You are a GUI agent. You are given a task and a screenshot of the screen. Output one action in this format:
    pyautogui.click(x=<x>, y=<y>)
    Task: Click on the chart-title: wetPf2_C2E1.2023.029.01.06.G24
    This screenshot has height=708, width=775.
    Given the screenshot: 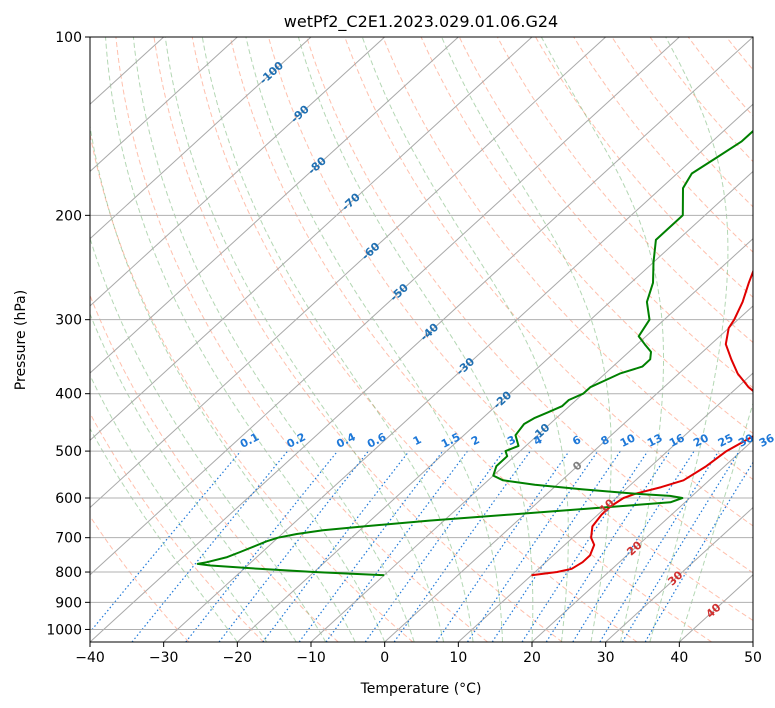 What is the action you would take?
    pyautogui.click(x=421, y=22)
    